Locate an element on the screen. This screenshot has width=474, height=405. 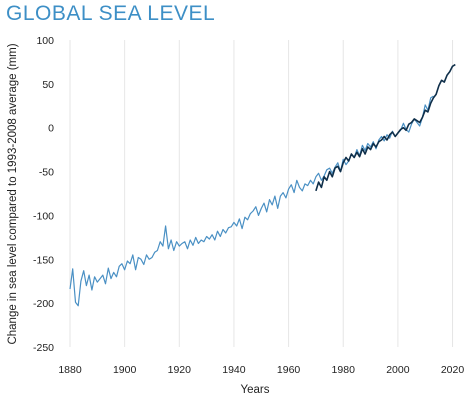
x-tick-2020: 2020 is located at coordinates (453, 370).